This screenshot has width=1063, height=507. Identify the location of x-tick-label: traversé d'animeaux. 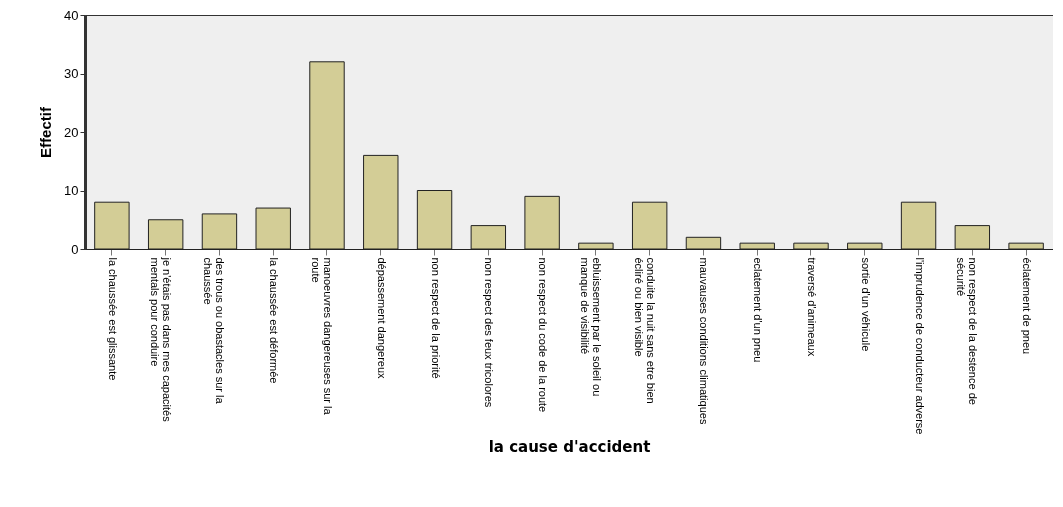
(812, 307).